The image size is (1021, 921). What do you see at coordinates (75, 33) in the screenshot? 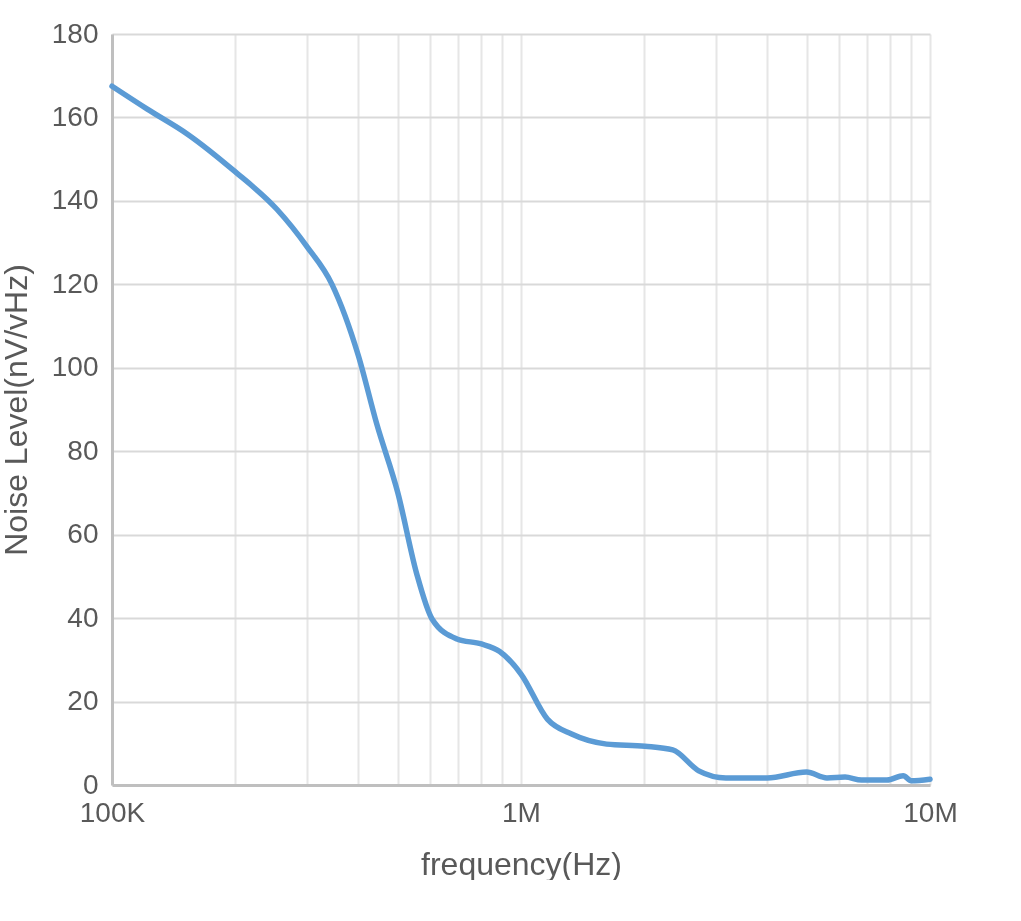
I see `y-tick-label: 180` at bounding box center [75, 33].